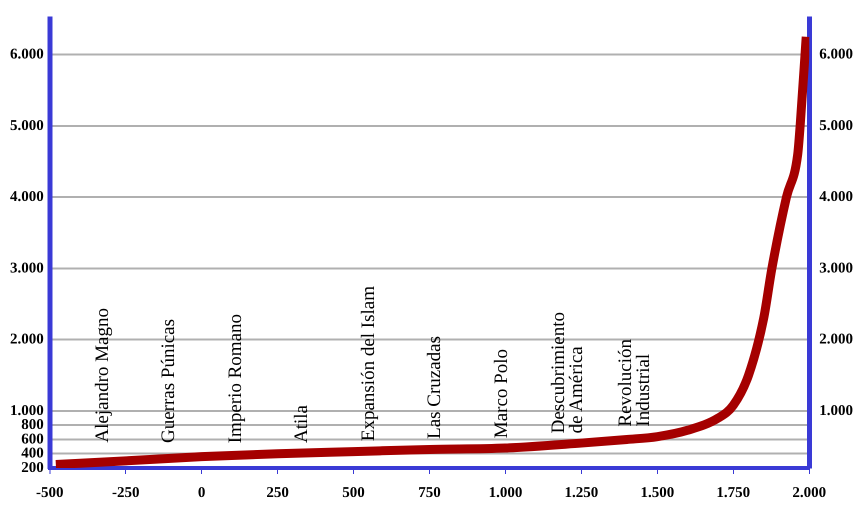  What do you see at coordinates (809, 492) in the screenshot?
I see `x-tick-label: 2.000` at bounding box center [809, 492].